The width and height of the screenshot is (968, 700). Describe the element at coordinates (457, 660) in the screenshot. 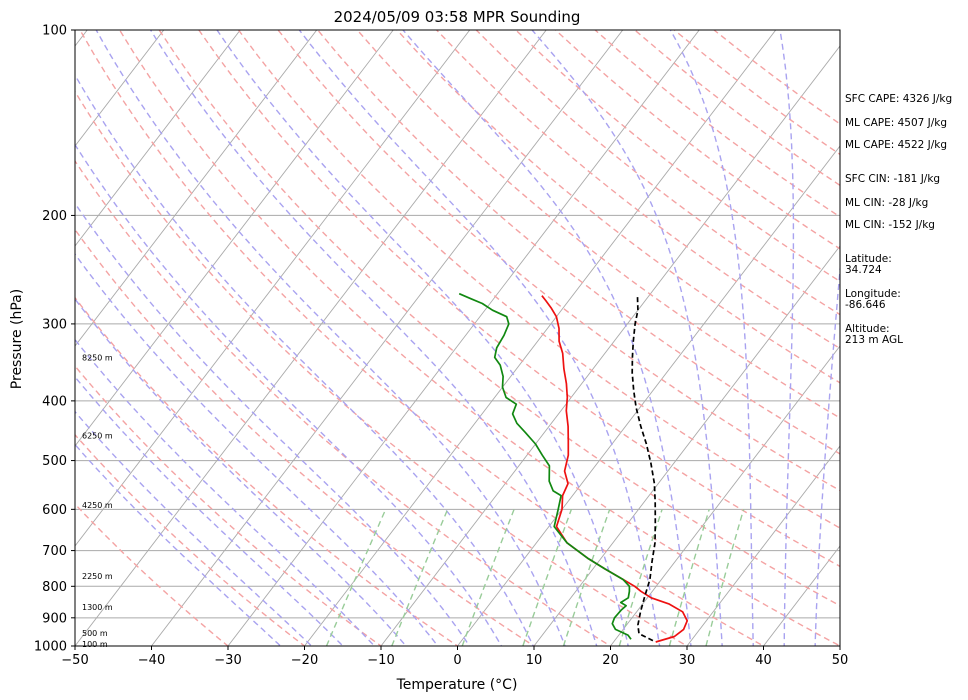

I see `x-tick-label: 0` at that location.